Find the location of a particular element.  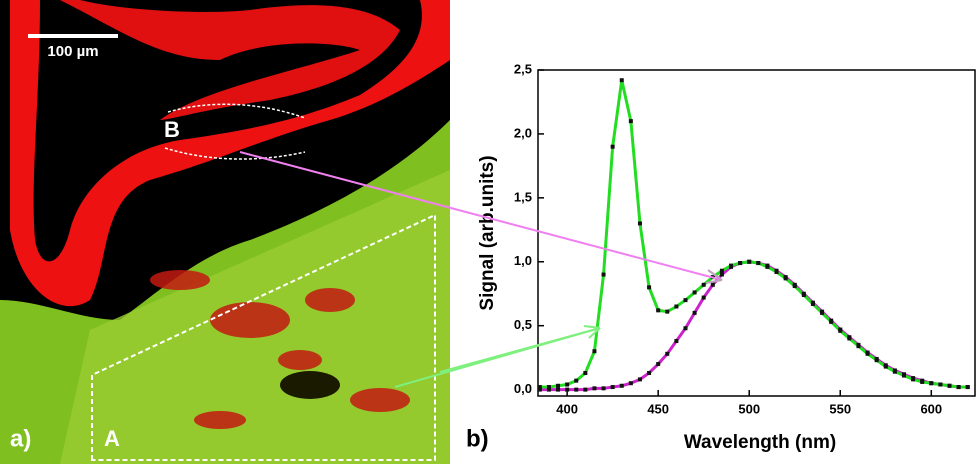

panel-label: b) is located at coordinates (477, 438).